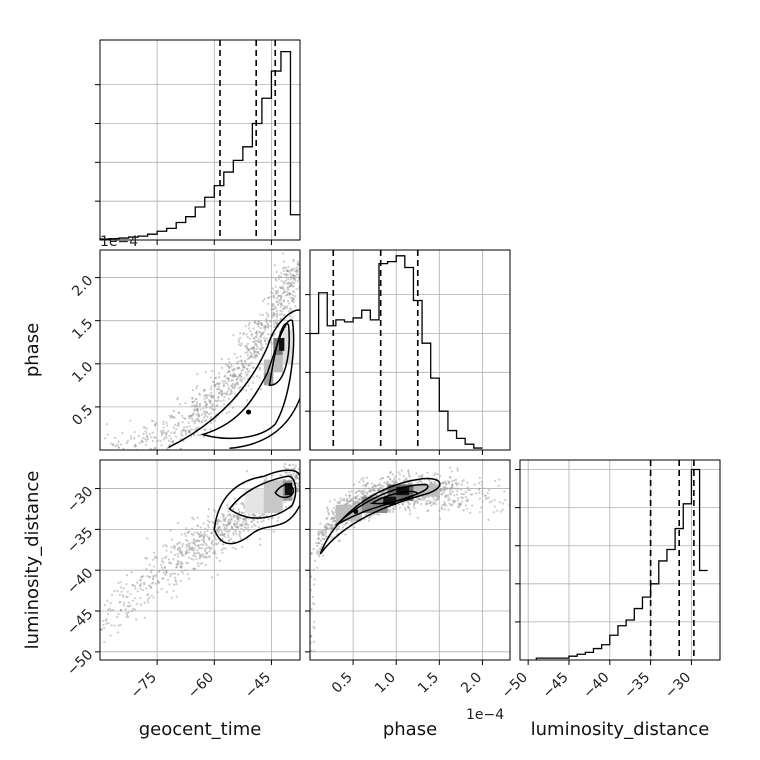 The image size is (760, 760). What do you see at coordinates (82, 286) in the screenshot?
I see `scat-pt-ytick-label-3: 2.0` at bounding box center [82, 286].